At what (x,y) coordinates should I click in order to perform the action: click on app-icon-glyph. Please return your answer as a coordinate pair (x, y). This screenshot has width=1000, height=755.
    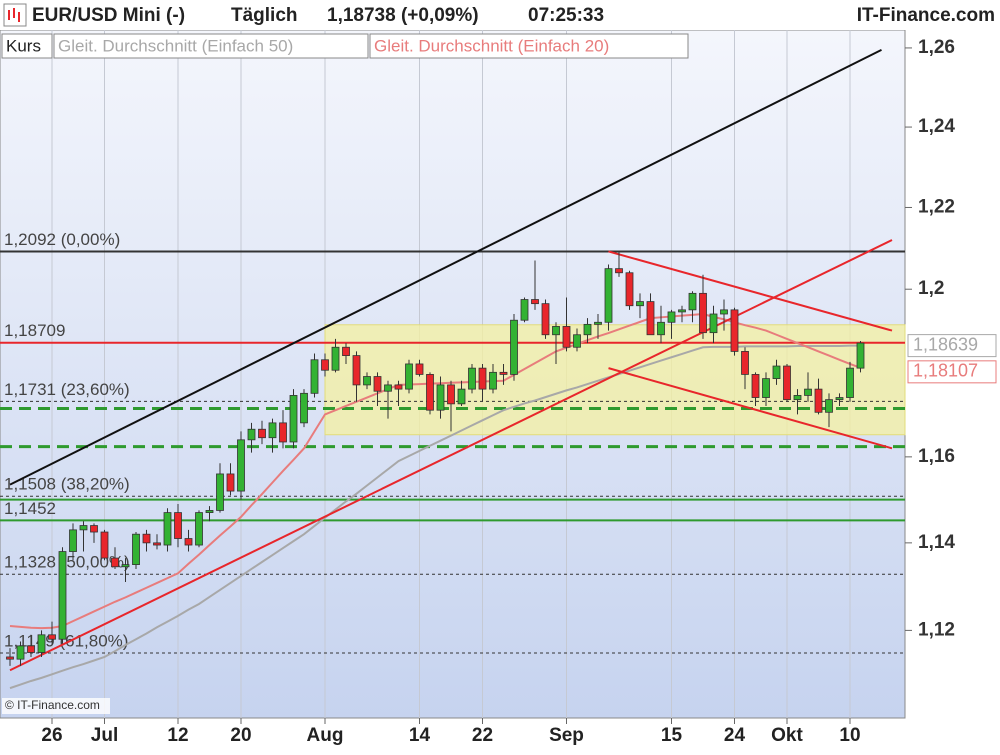
    Looking at the image, I should click on (14, 15).